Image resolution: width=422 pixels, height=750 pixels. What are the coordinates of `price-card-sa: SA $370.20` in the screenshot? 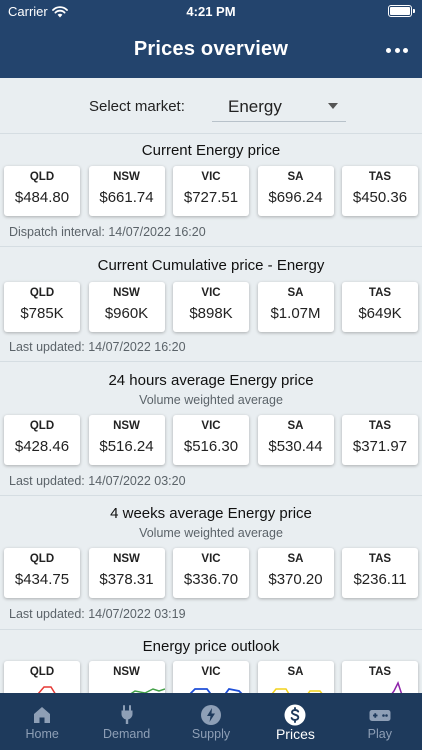 It's located at (295, 573).